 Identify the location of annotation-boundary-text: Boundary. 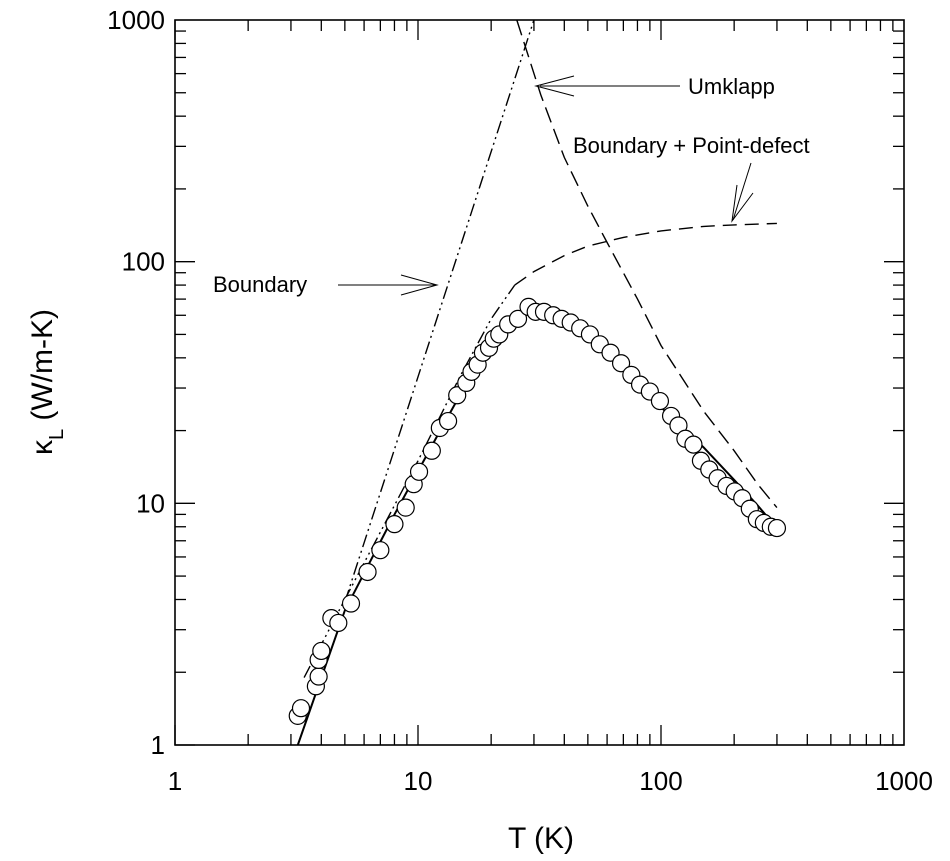
(260, 284).